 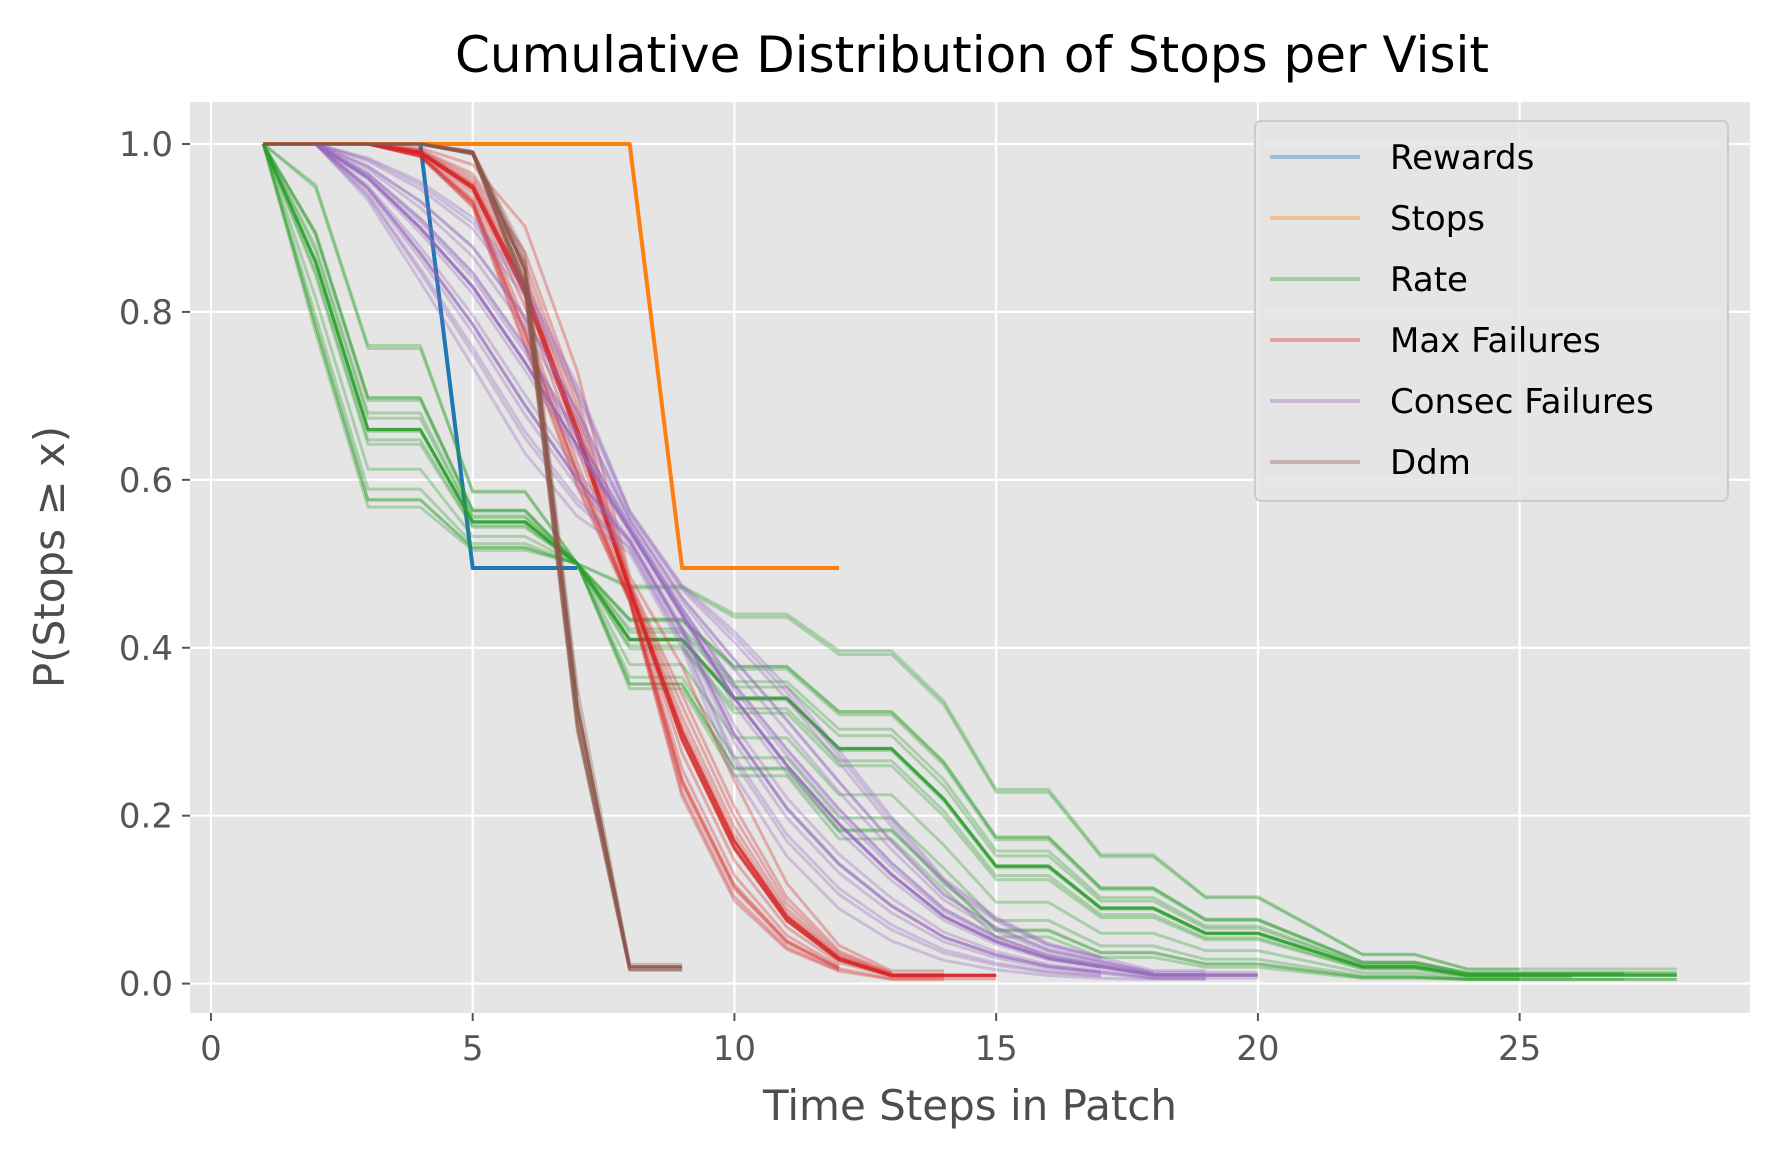 I want to click on x-tick-label: 5, so click(x=473, y=1049).